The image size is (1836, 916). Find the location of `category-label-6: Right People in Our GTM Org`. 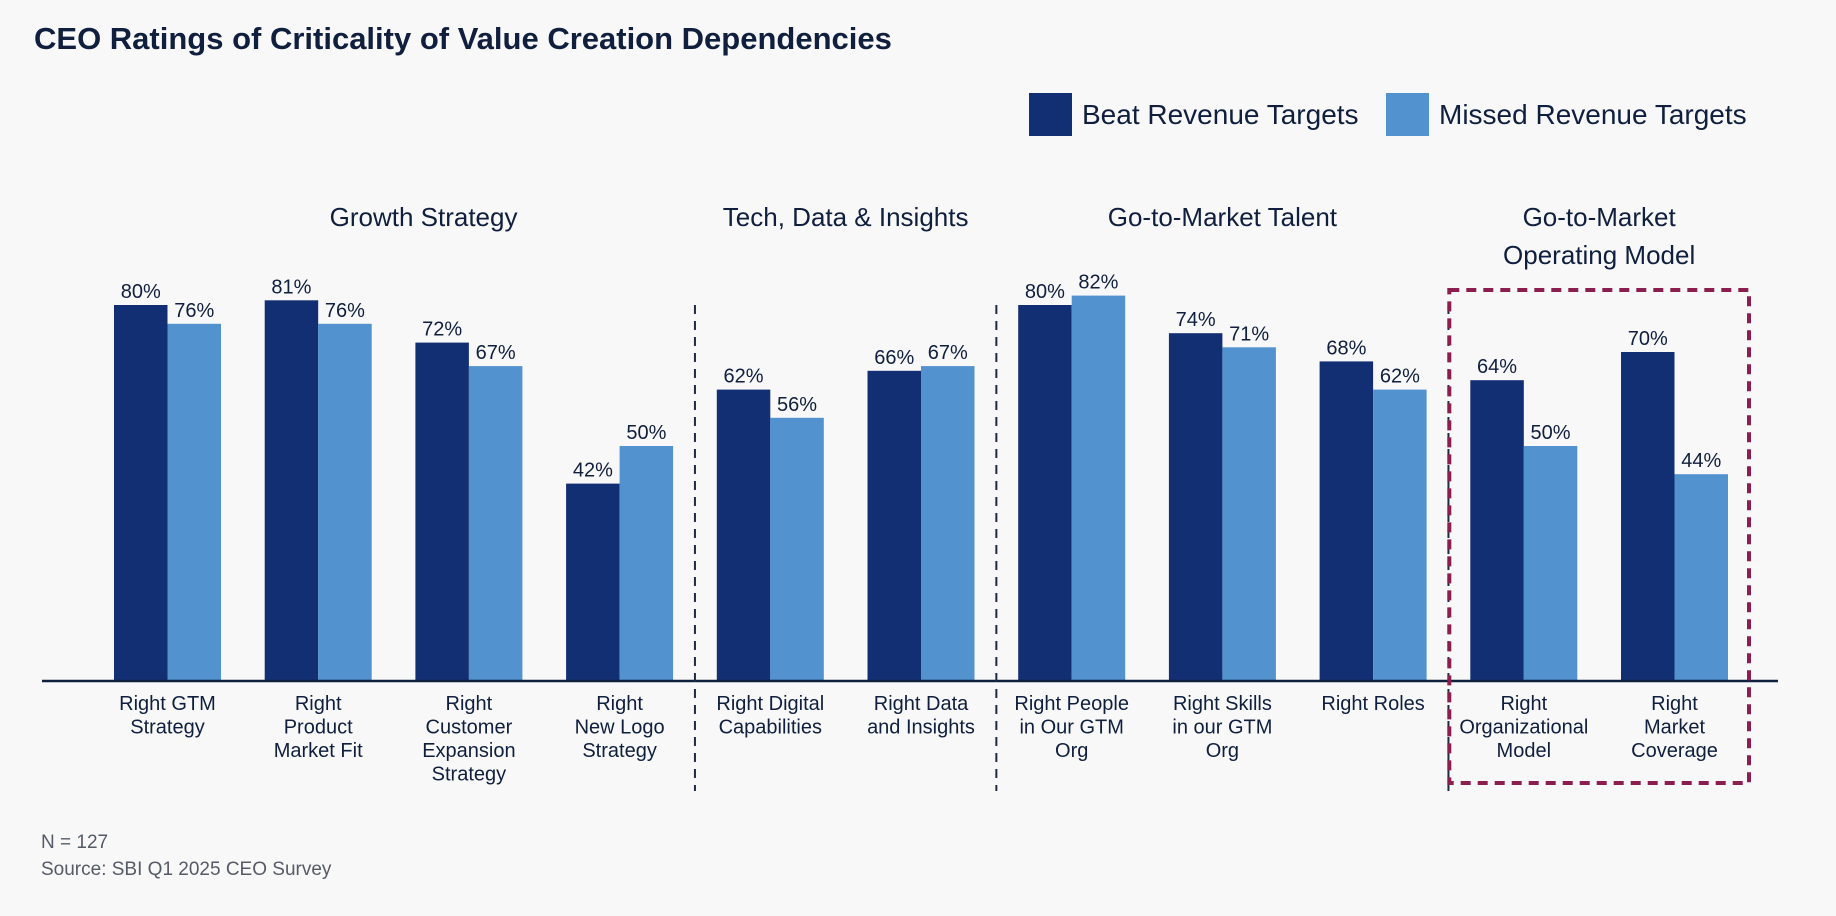

category-label-6: Right People in Our GTM Org is located at coordinates (1071, 727).